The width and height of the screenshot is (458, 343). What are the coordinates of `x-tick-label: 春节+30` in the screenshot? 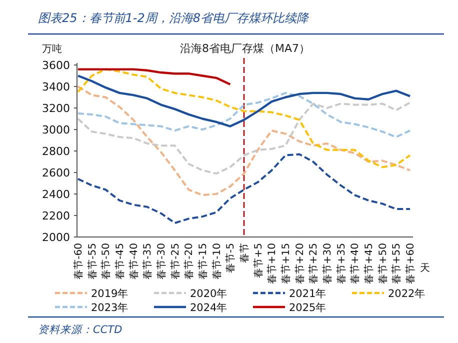 It's located at (328, 263).